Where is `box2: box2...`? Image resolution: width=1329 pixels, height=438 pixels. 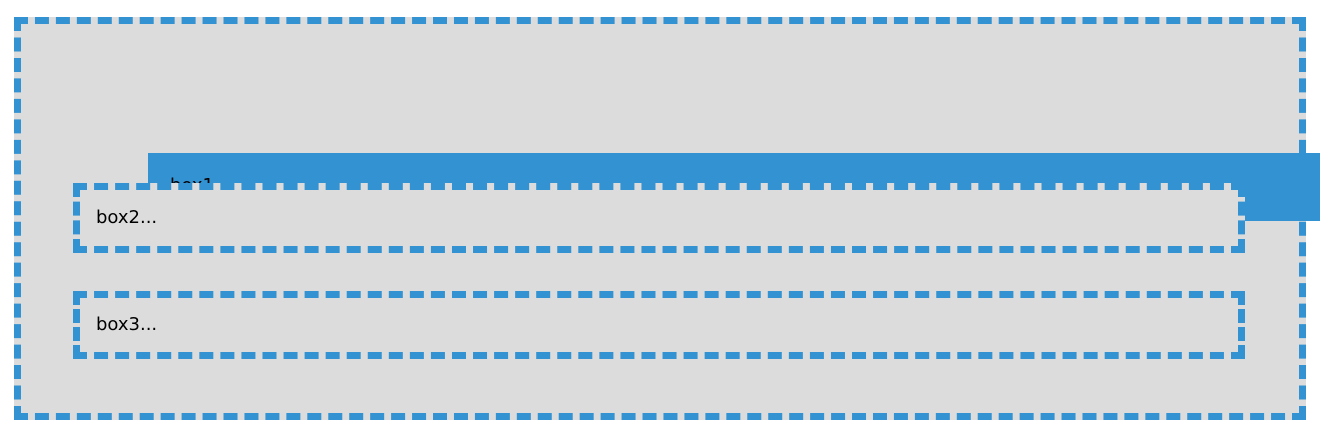
box2: box2... is located at coordinates (659, 218).